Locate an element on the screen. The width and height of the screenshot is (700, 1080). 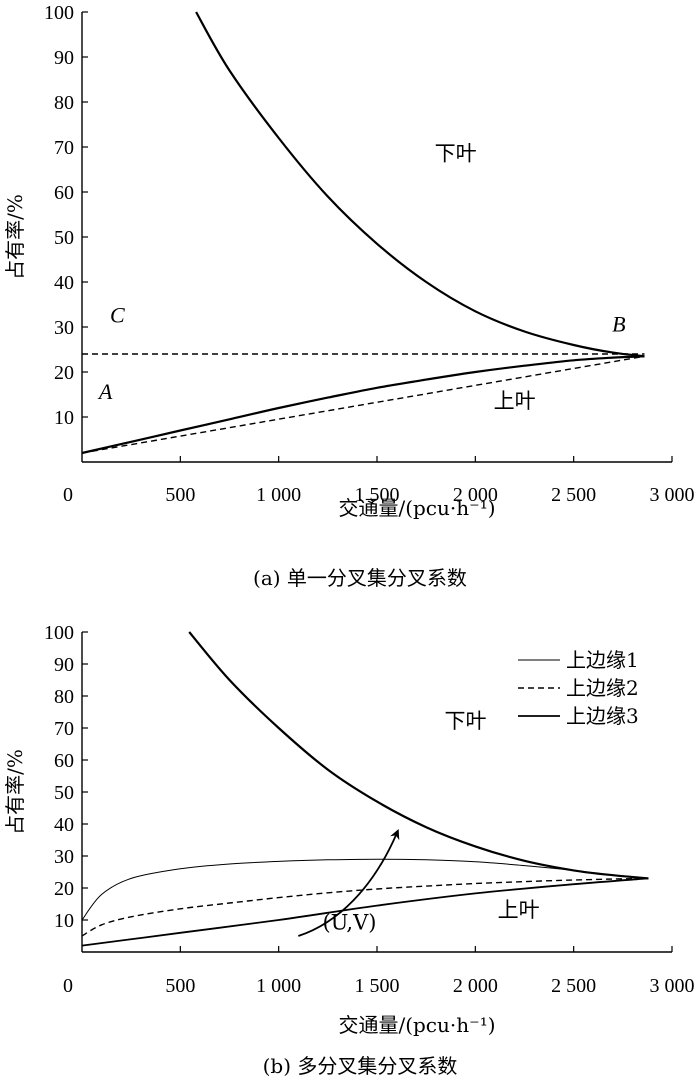
annotation-3: A is located at coordinates (105, 391).